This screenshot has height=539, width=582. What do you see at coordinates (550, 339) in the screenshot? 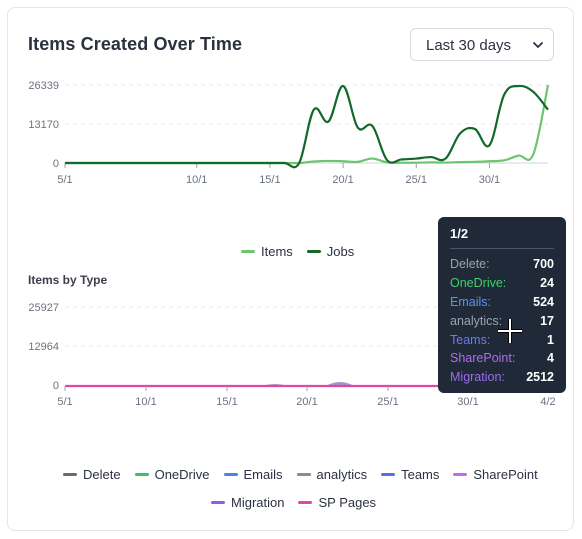
I see `tooltip-row-value: 1` at bounding box center [550, 339].